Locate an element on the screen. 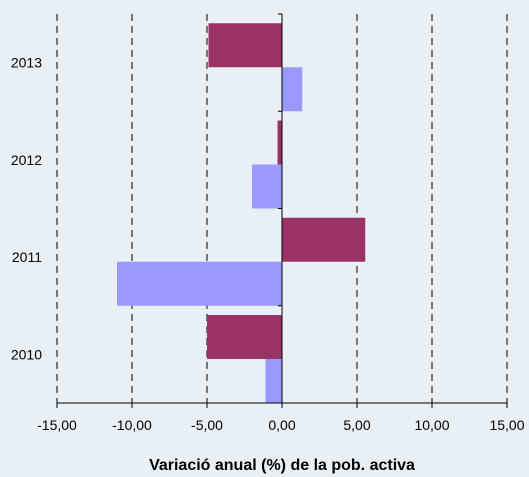 This screenshot has width=529, height=477. x-tick-label: 0,00 is located at coordinates (281, 425).